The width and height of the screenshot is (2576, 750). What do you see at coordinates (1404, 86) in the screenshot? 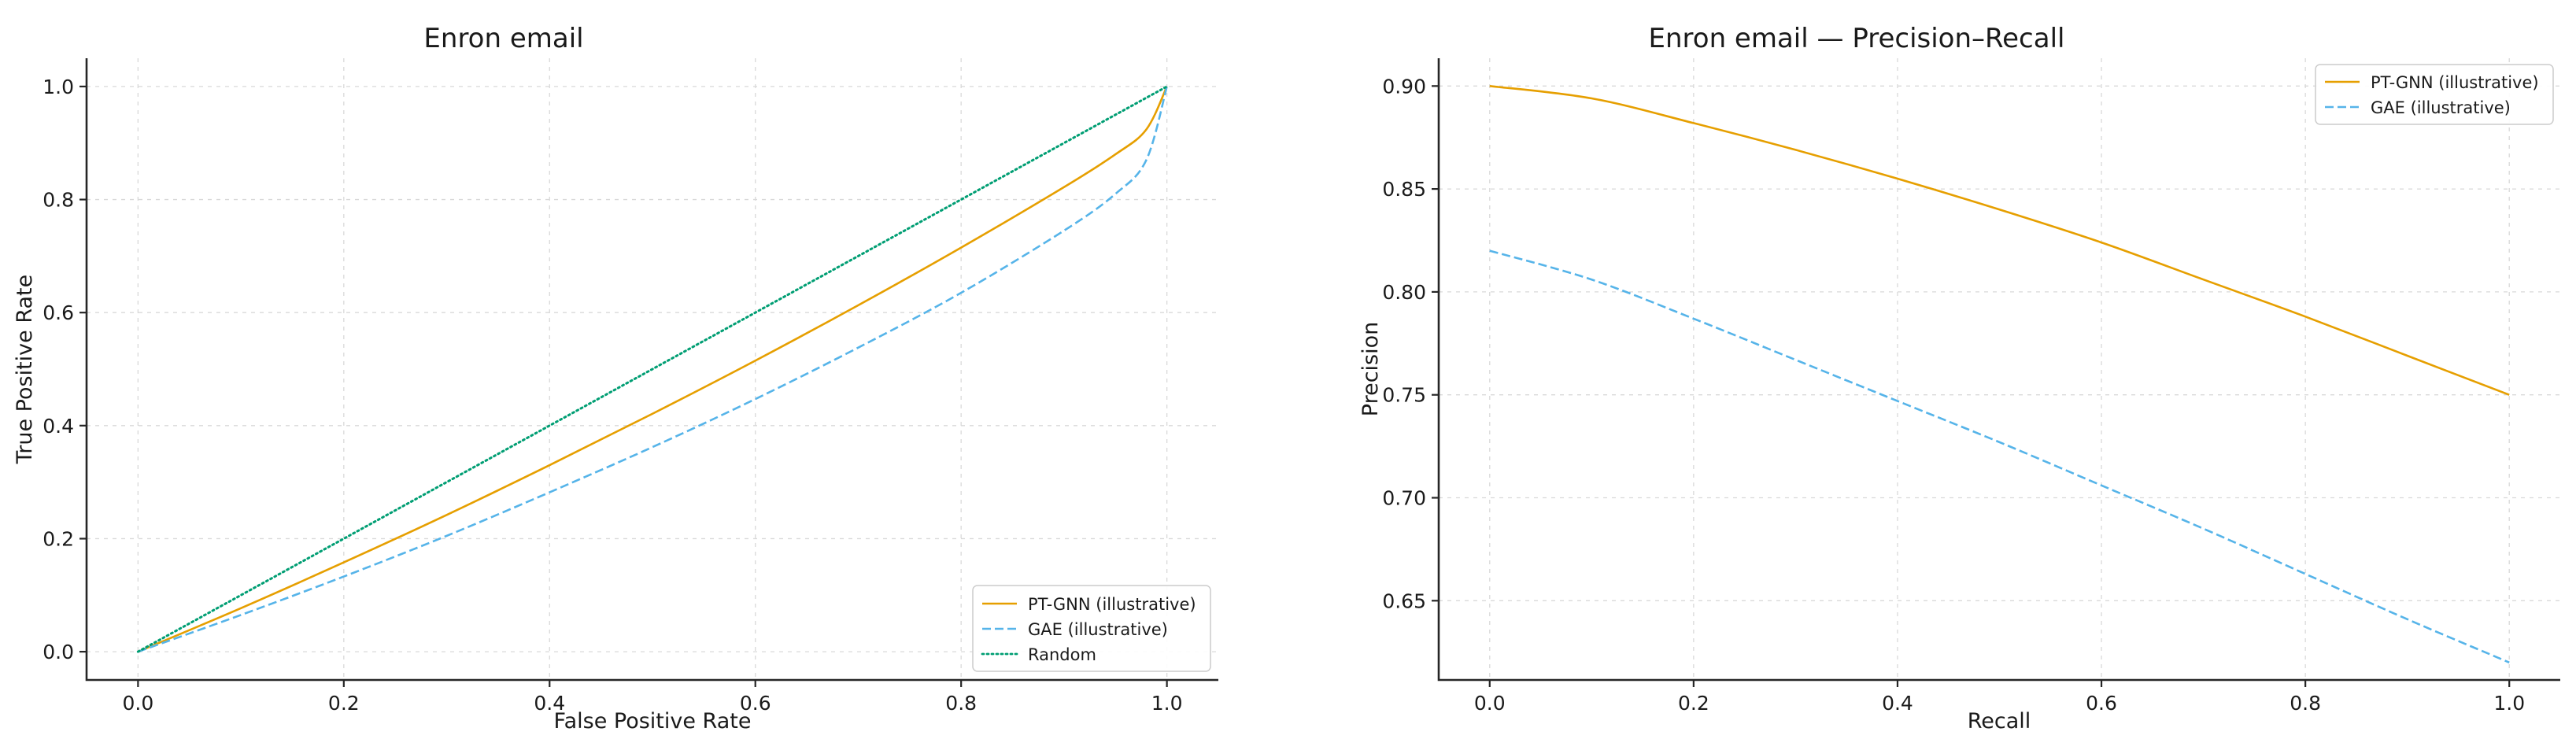
I see `y-tick-label: 0.90` at bounding box center [1404, 86].